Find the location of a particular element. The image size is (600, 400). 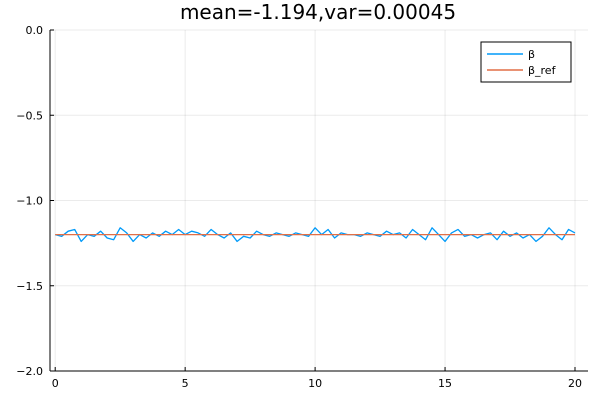

plot-series is located at coordinates (315, 235).